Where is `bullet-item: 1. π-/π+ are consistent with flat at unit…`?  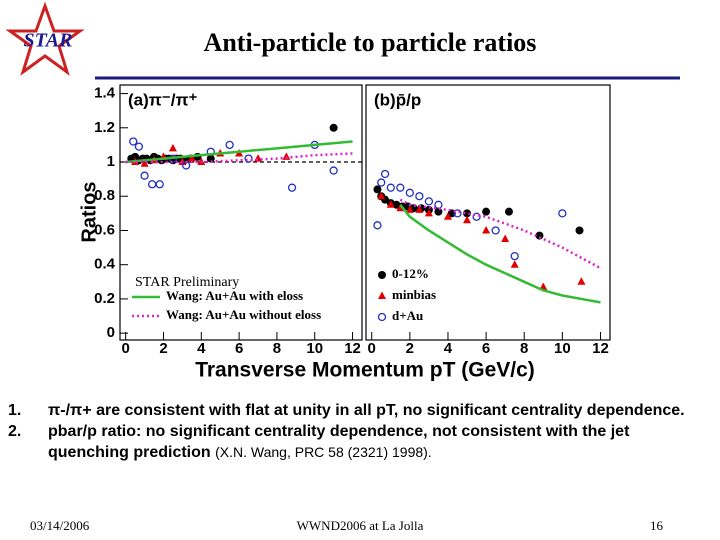
bullet-item: 1. π-/π+ are consistent with flat at unit… is located at coordinates (353, 410).